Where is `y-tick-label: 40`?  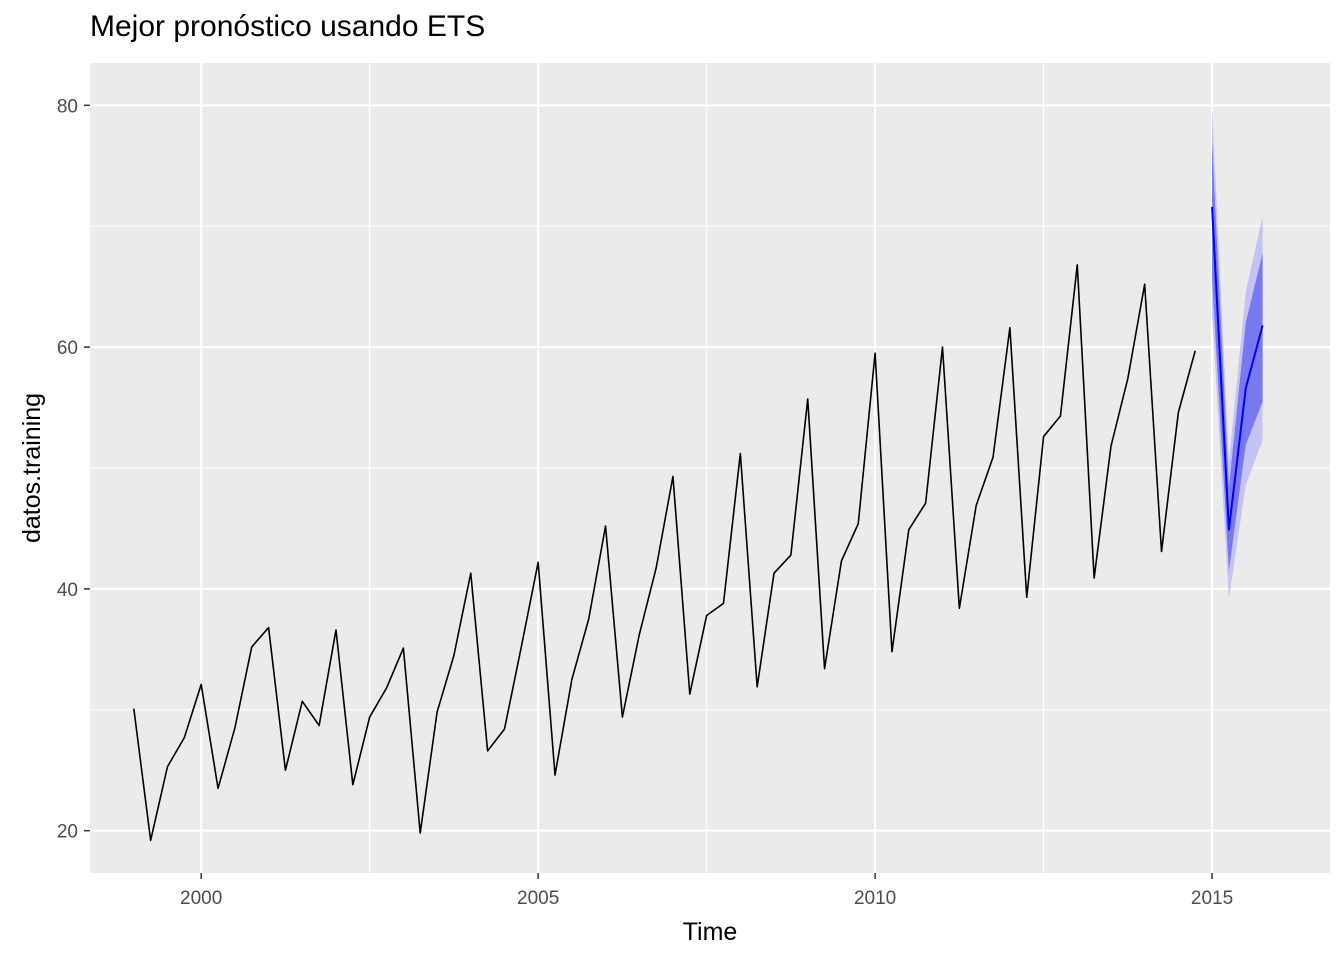 y-tick-label: 40 is located at coordinates (67, 590).